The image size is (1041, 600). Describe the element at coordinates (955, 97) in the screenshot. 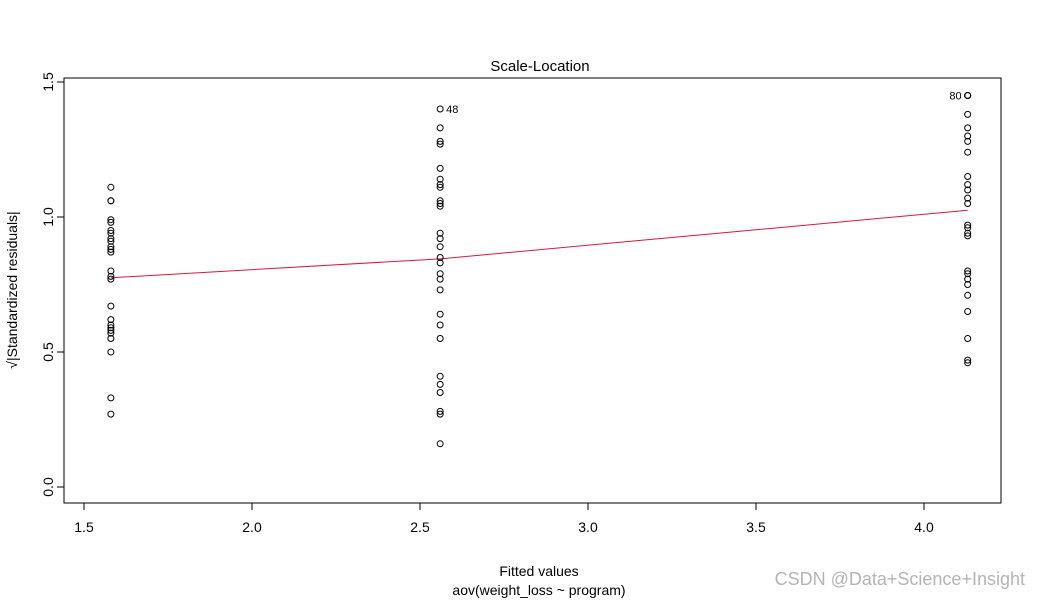

I see `point-annotation: 80` at that location.